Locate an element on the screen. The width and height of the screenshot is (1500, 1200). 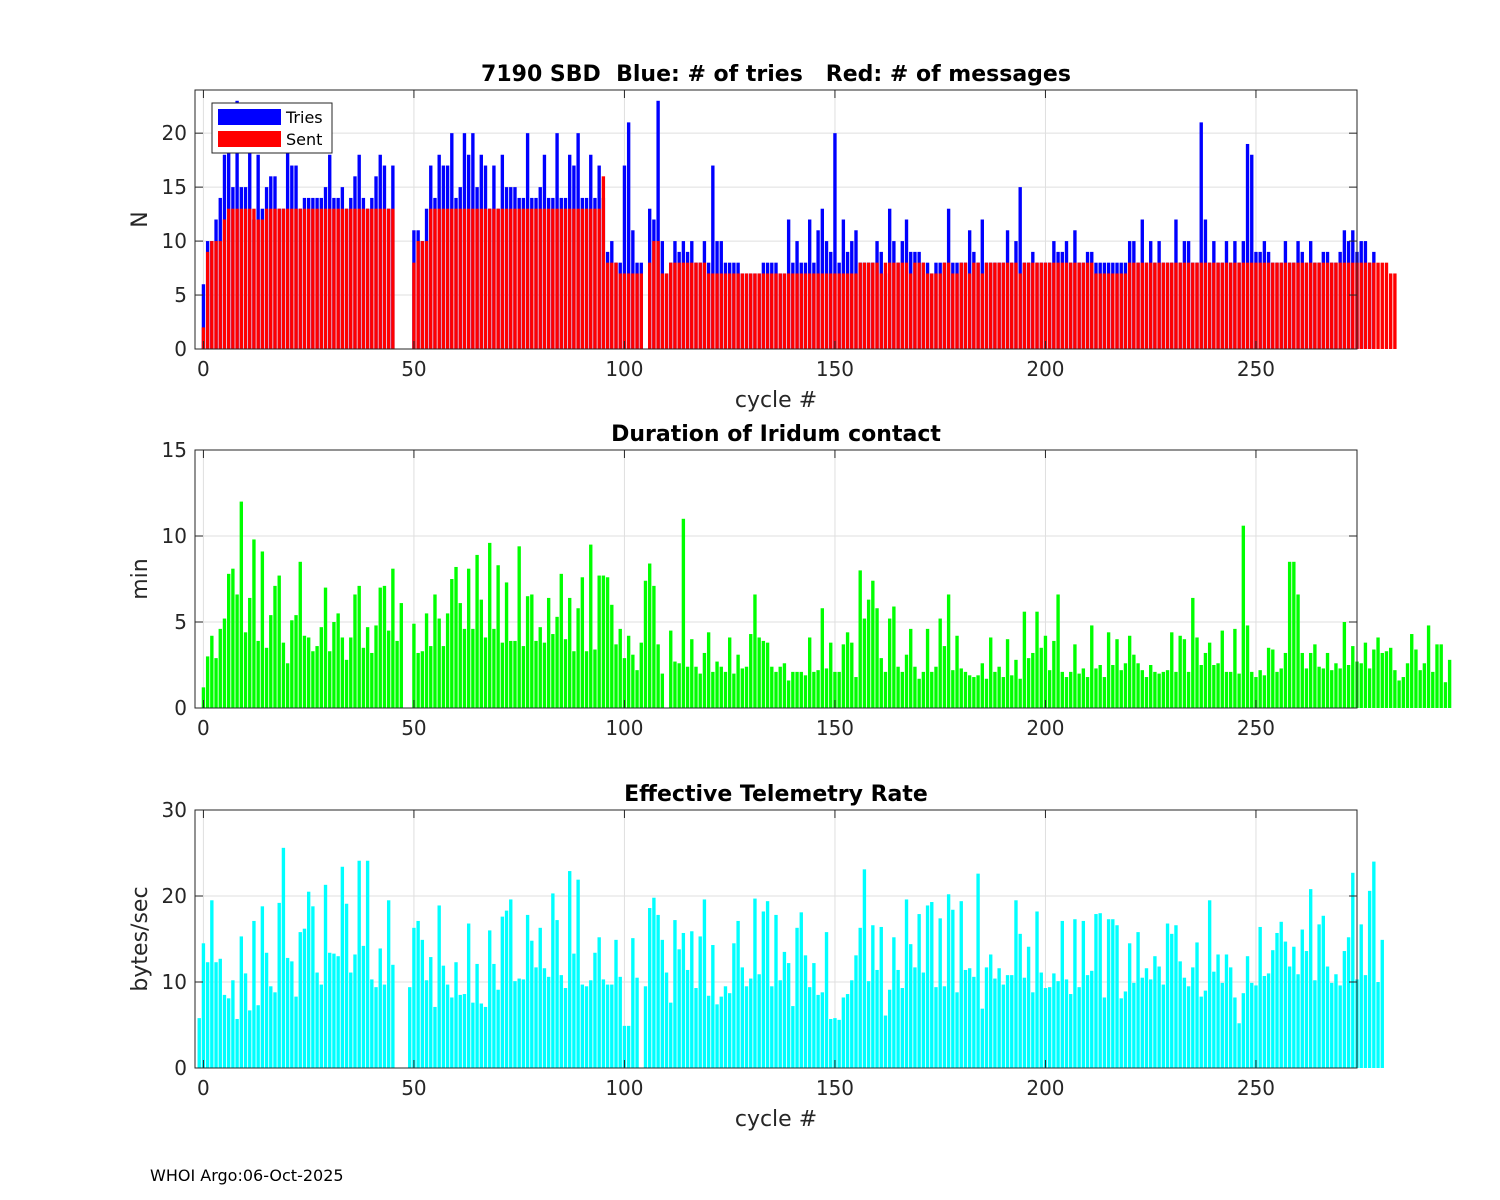
x-tick-label: 0 is located at coordinates (203, 728).